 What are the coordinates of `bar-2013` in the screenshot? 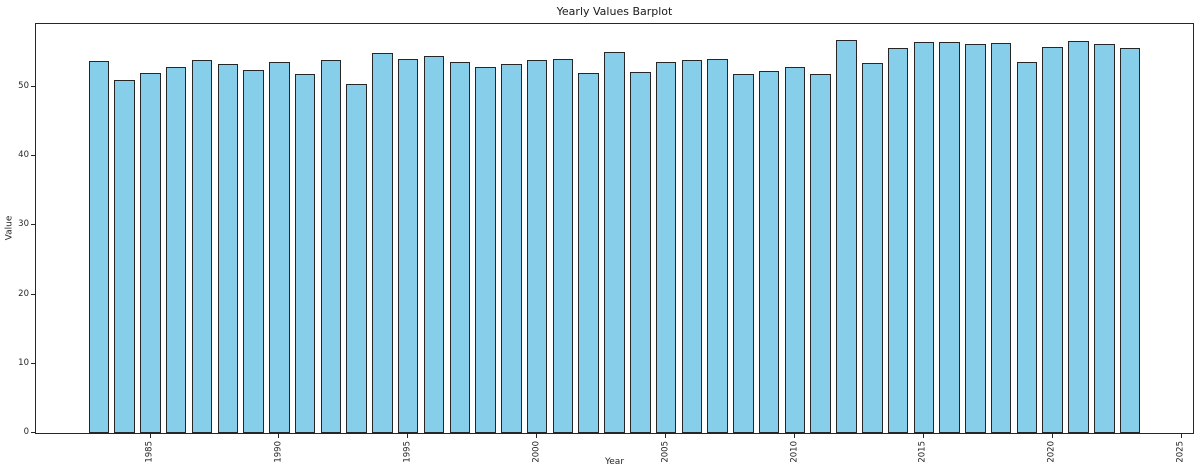 It's located at (872, 248).